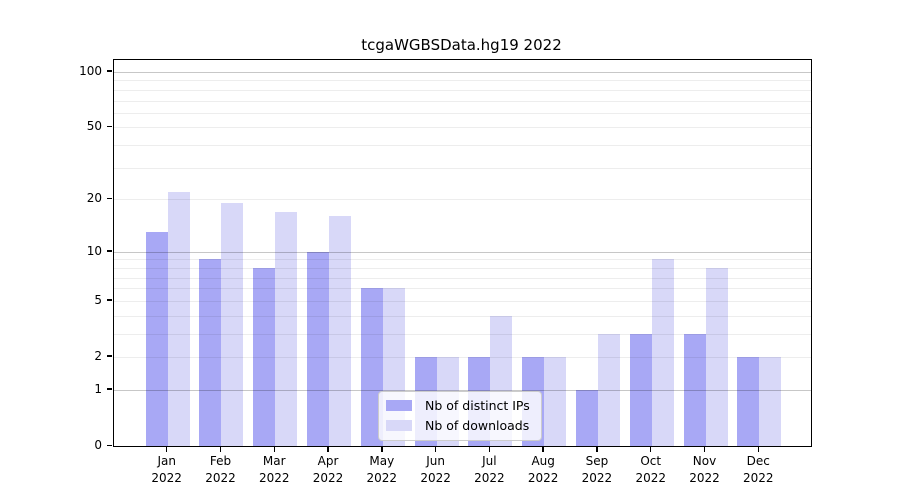 The height and width of the screenshot is (500, 900). I want to click on x-tick-mark-nov, so click(704, 449).